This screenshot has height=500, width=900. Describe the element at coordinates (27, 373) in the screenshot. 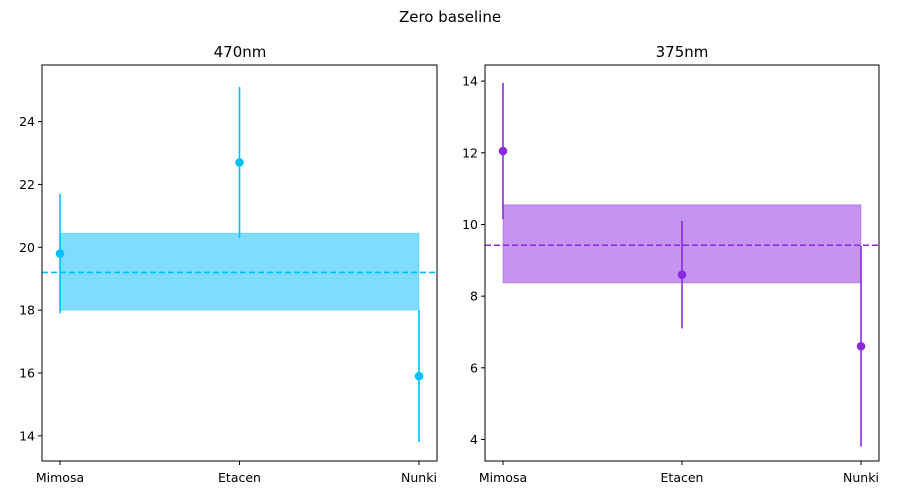

I see `y-tick-label: 16` at that location.